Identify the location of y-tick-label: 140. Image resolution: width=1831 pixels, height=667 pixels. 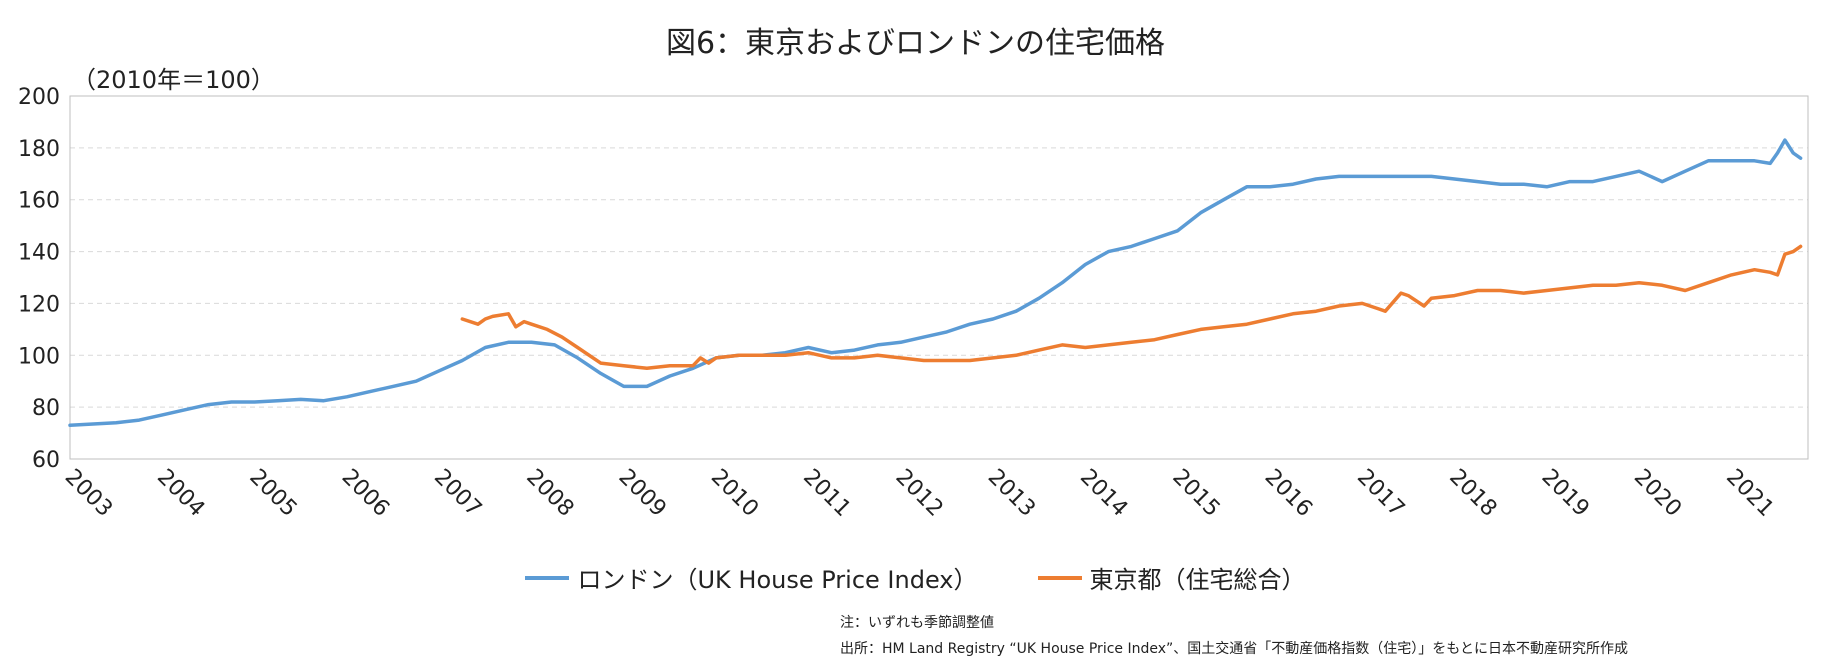
(39, 253).